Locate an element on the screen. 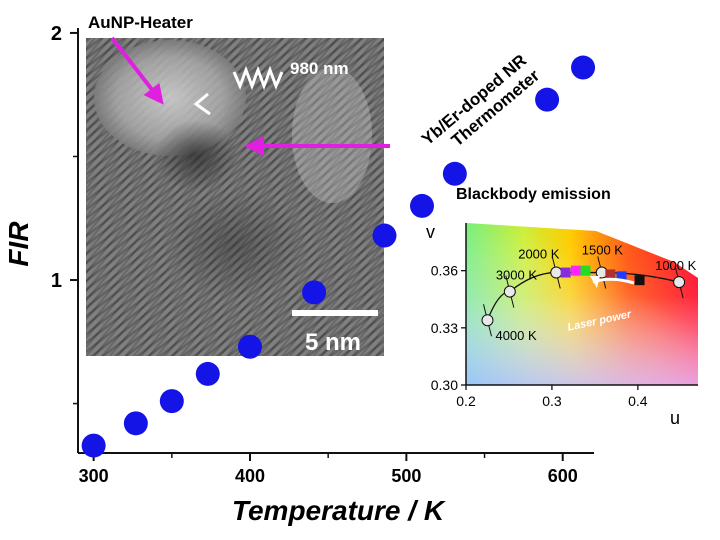 Image resolution: width=720 pixels, height=540 pixels. temperature-labels: 4000 K 3000 K 2000 K 1500 K 1000 K is located at coordinates (595, 293).